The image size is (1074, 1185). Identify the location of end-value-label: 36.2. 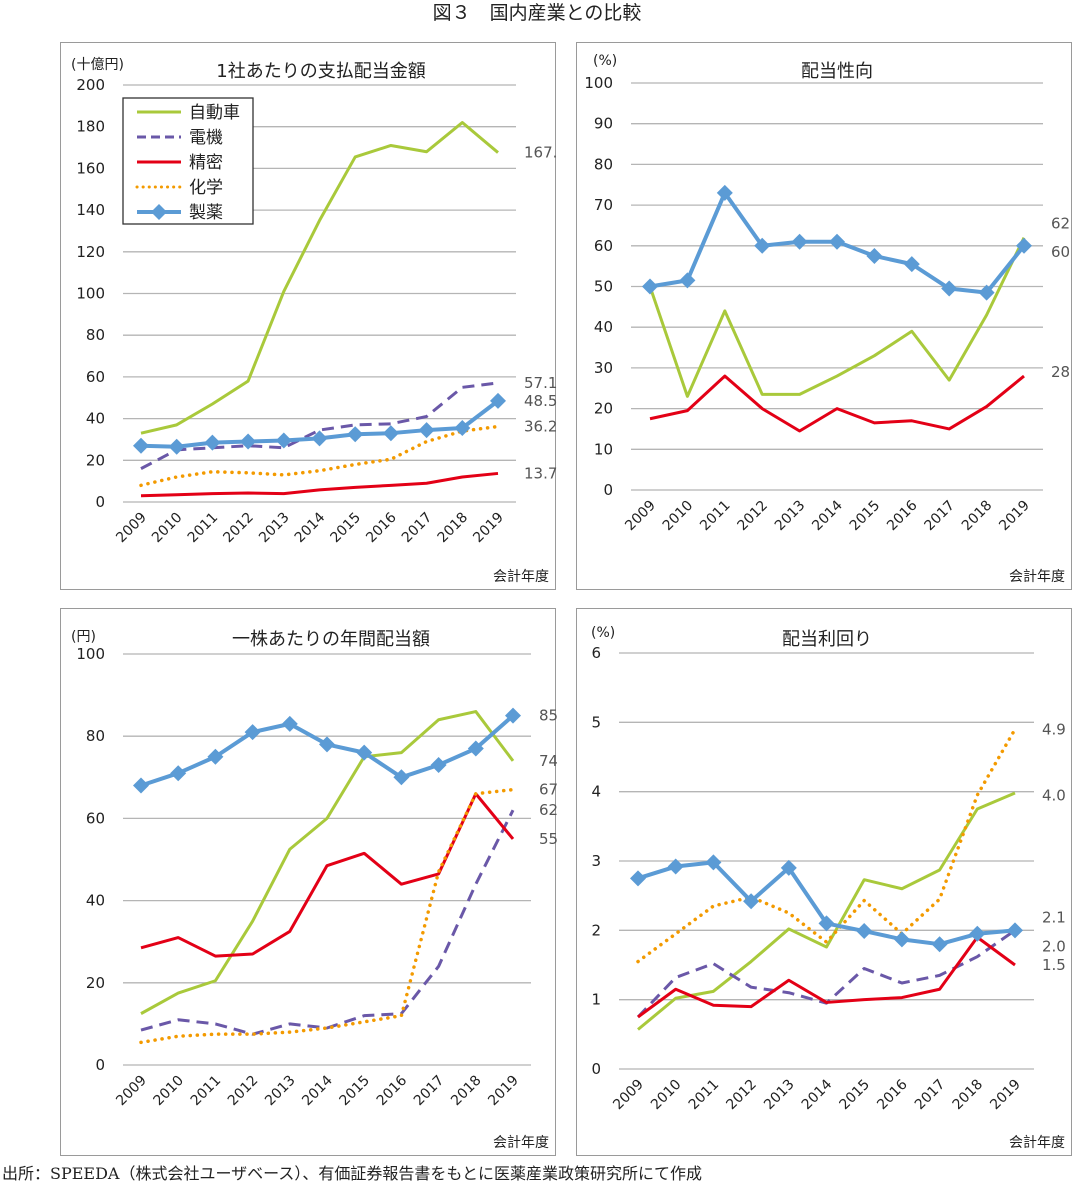
(540, 427).